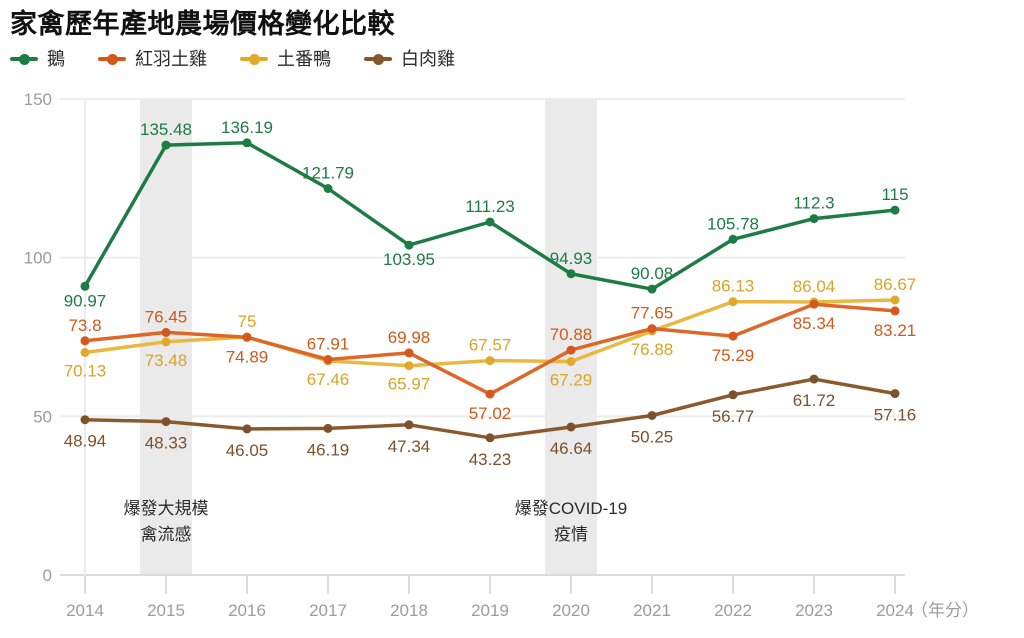 The height and width of the screenshot is (638, 1024). Describe the element at coordinates (814, 400) in the screenshot. I see `svg-text: 61.72` at that location.